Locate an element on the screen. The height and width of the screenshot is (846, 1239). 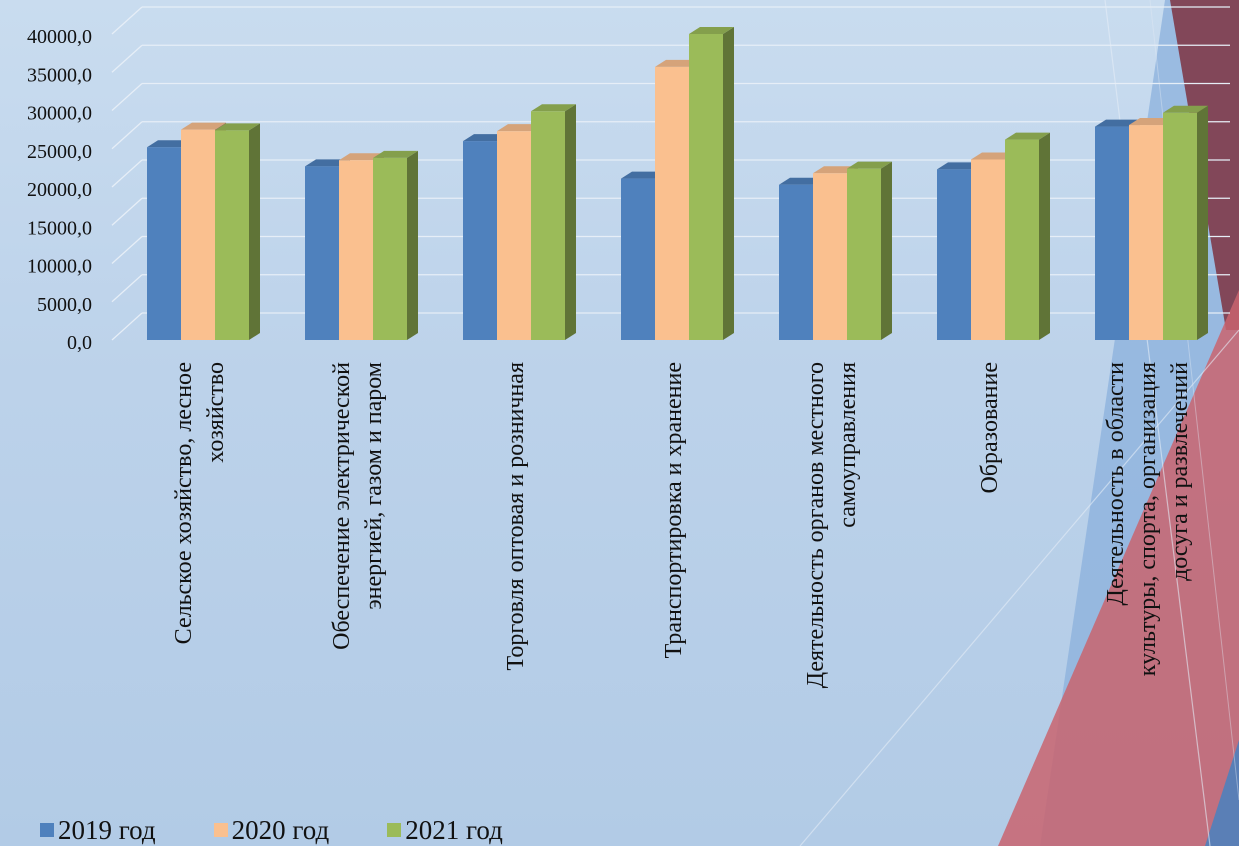
y-tick-label: 10000,0 is located at coordinates (59, 267).